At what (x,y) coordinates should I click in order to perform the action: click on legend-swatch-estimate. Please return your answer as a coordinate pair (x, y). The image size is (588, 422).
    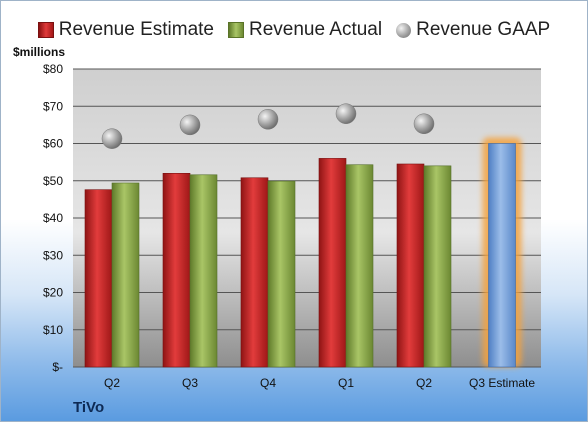
    Looking at the image, I should click on (45, 30).